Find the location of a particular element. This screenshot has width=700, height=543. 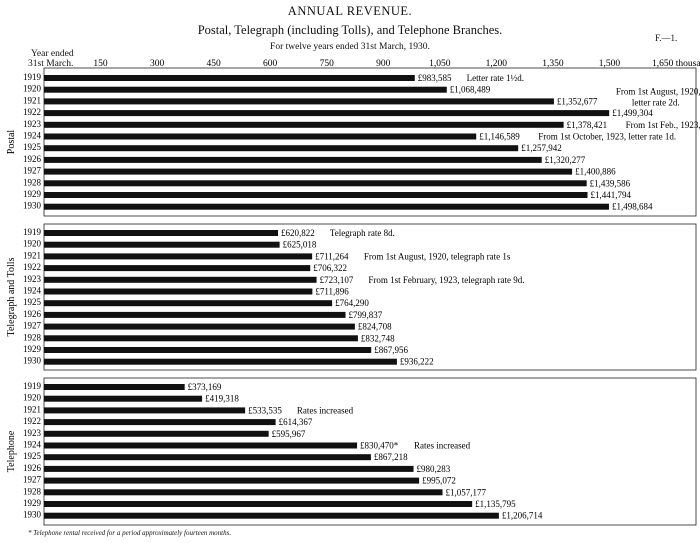

data-label: £595,967 is located at coordinates (289, 434).